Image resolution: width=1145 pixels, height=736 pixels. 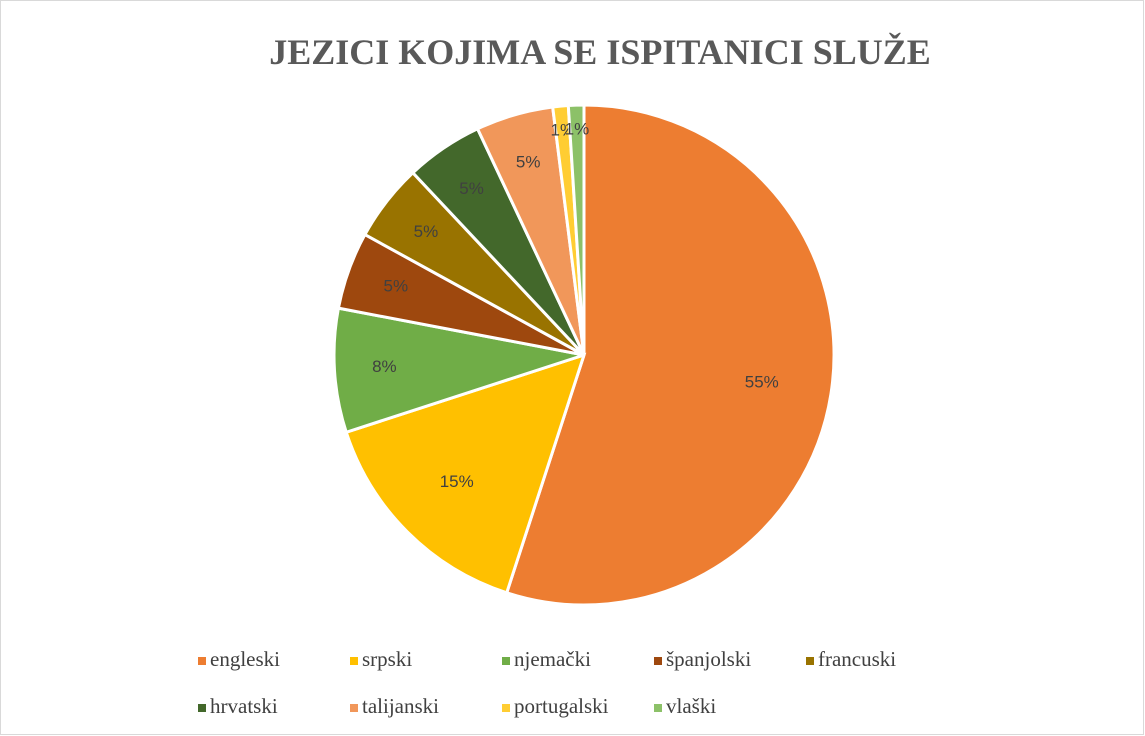 I want to click on legend-label: engleski, so click(x=245, y=659).